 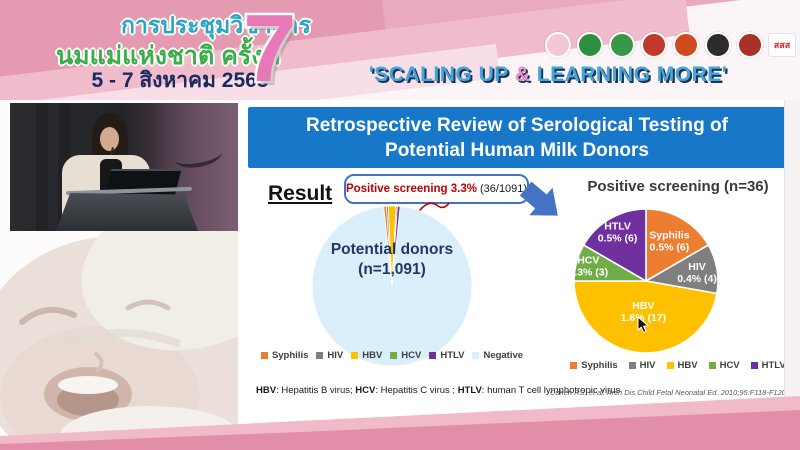 I want to click on pie-slice-htlv, so click(x=614, y=245).